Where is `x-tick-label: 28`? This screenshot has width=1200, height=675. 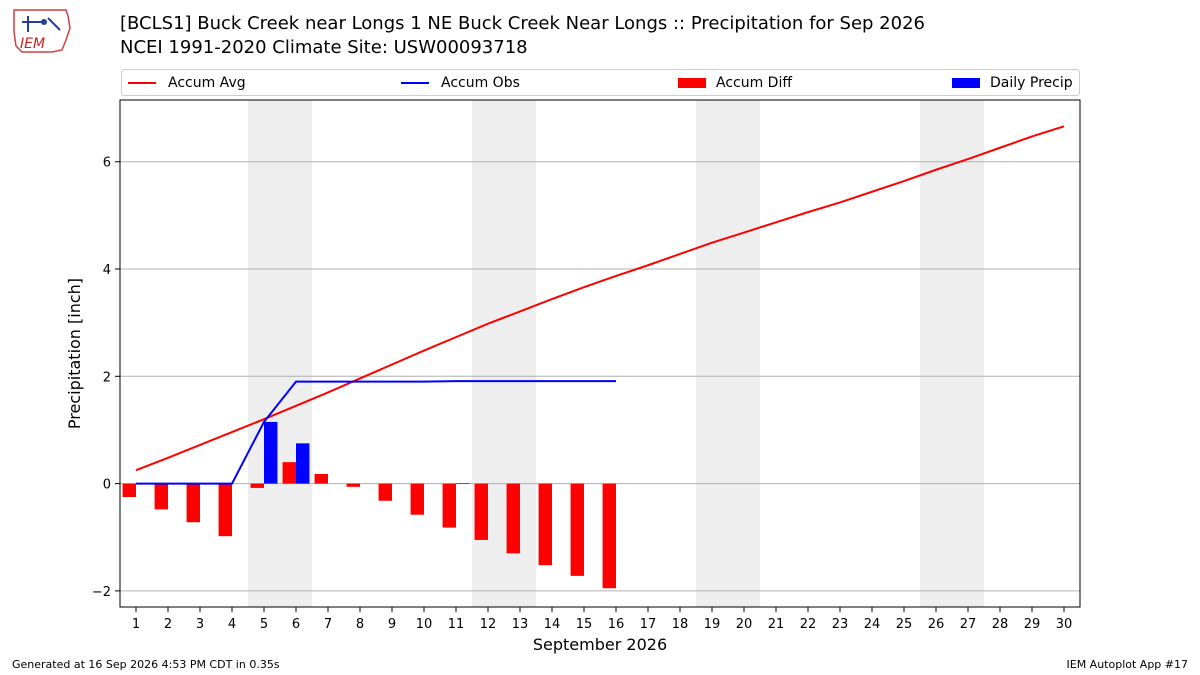
x-tick-label: 28 is located at coordinates (1000, 624).